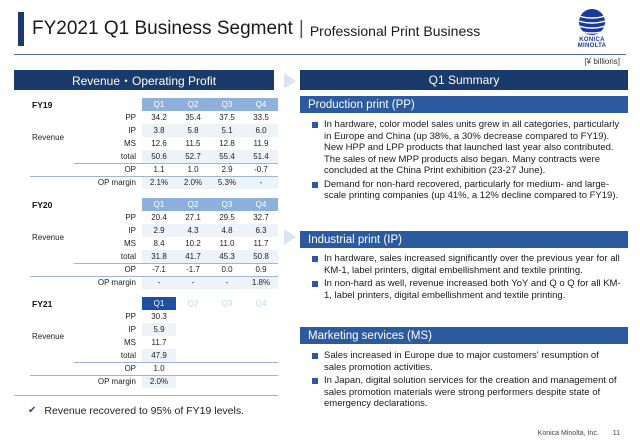 Image resolution: width=640 pixels, height=443 pixels. I want to click on table-row: OP 1.0, so click(154, 369).